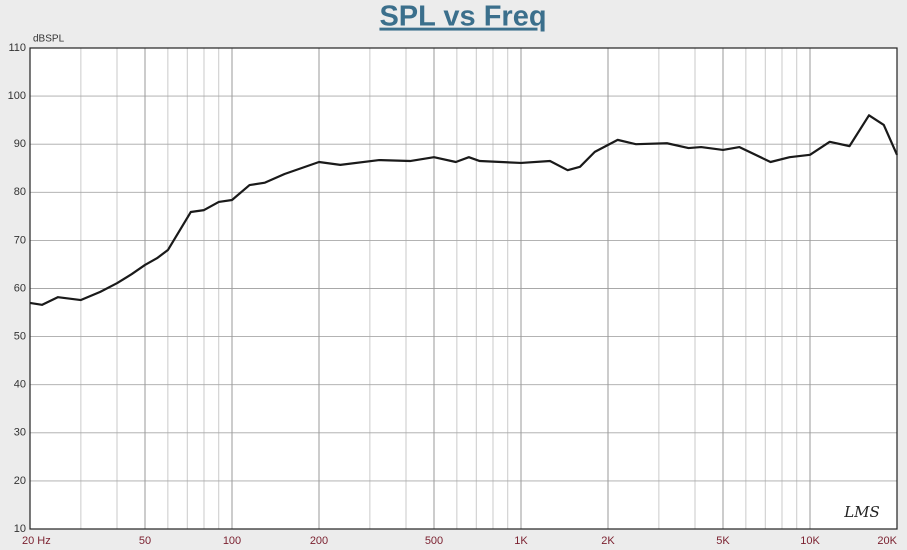  What do you see at coordinates (20, 481) in the screenshot?
I see `y-tick-label: 20` at bounding box center [20, 481].